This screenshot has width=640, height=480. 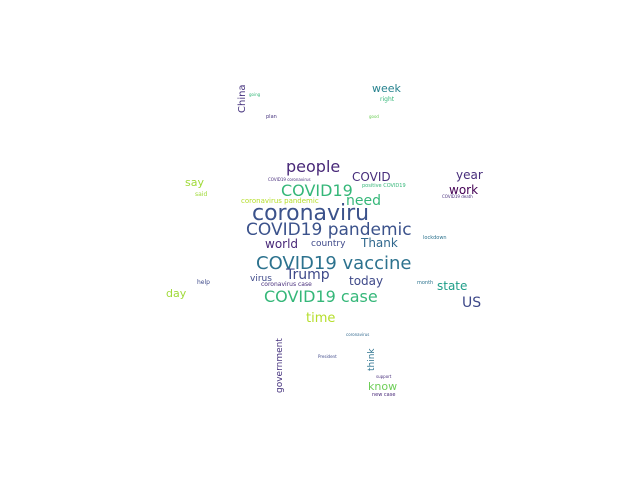 What do you see at coordinates (387, 99) in the screenshot?
I see `cloud-word: right` at bounding box center [387, 99].